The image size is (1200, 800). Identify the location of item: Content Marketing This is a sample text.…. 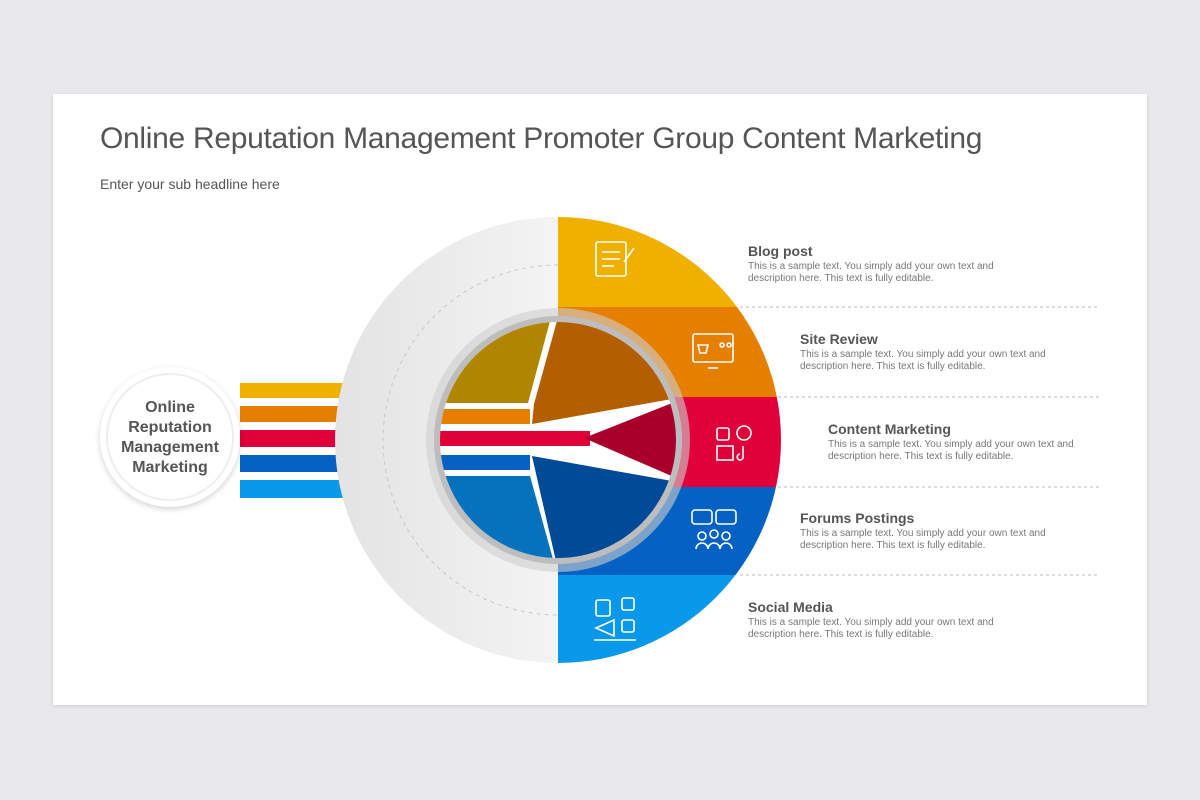
(963, 442).